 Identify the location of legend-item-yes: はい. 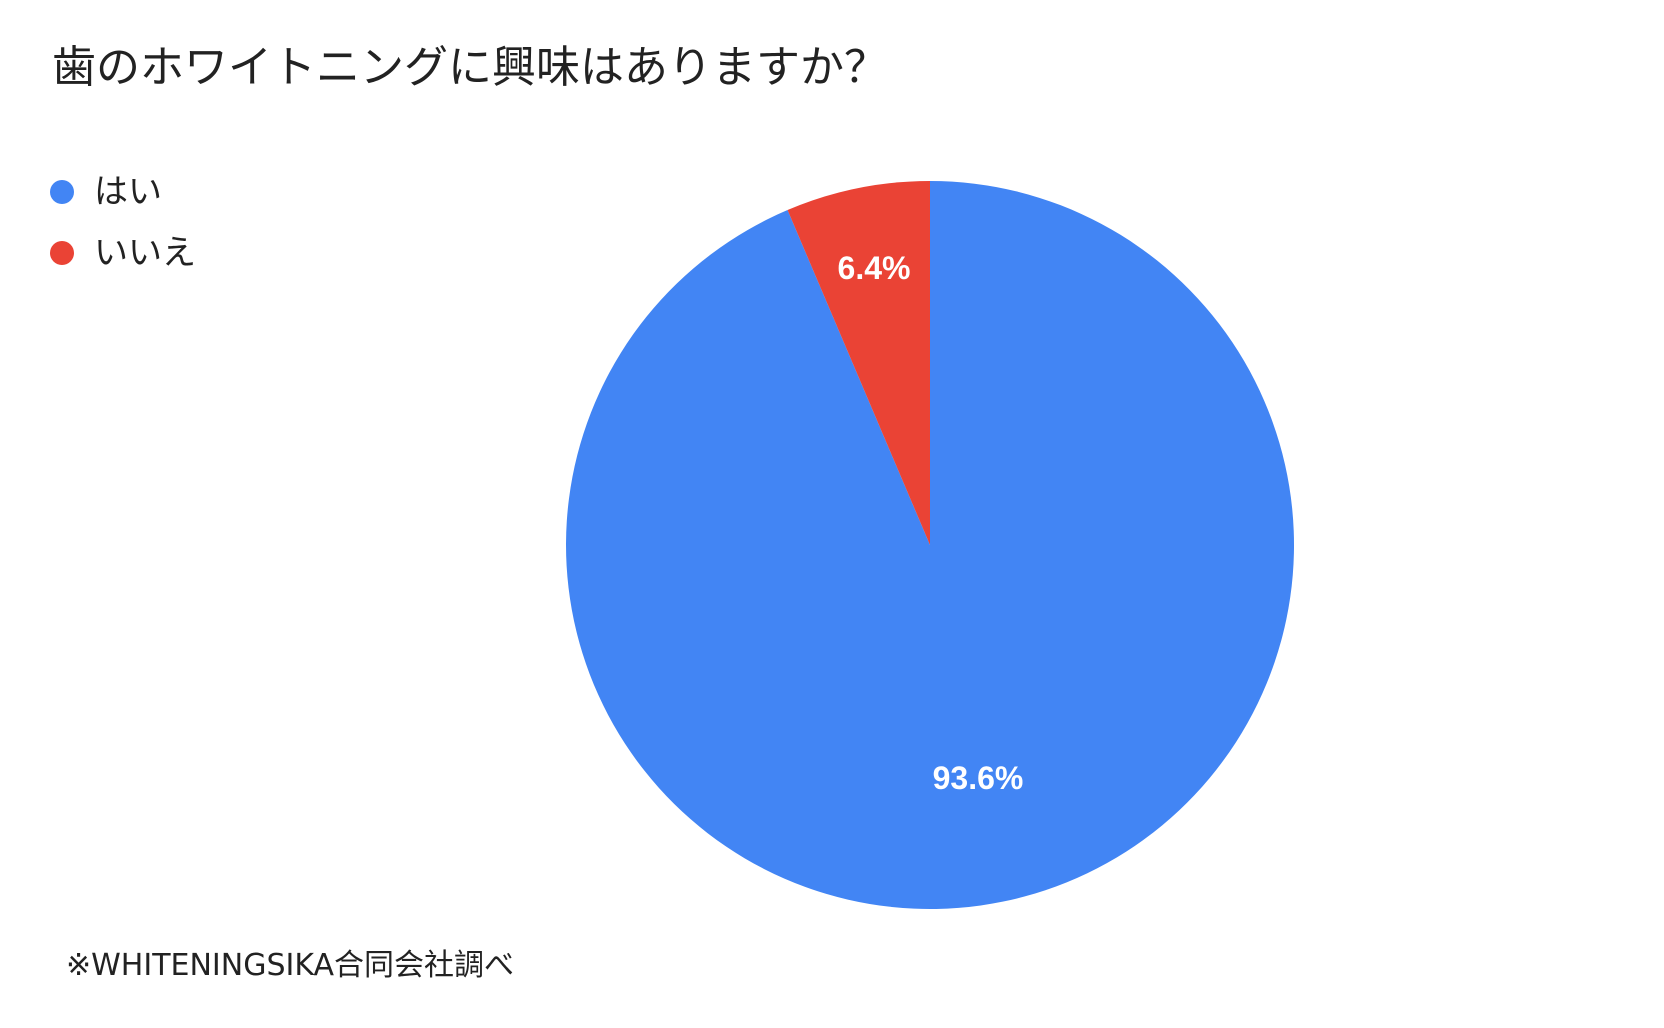
(123, 192).